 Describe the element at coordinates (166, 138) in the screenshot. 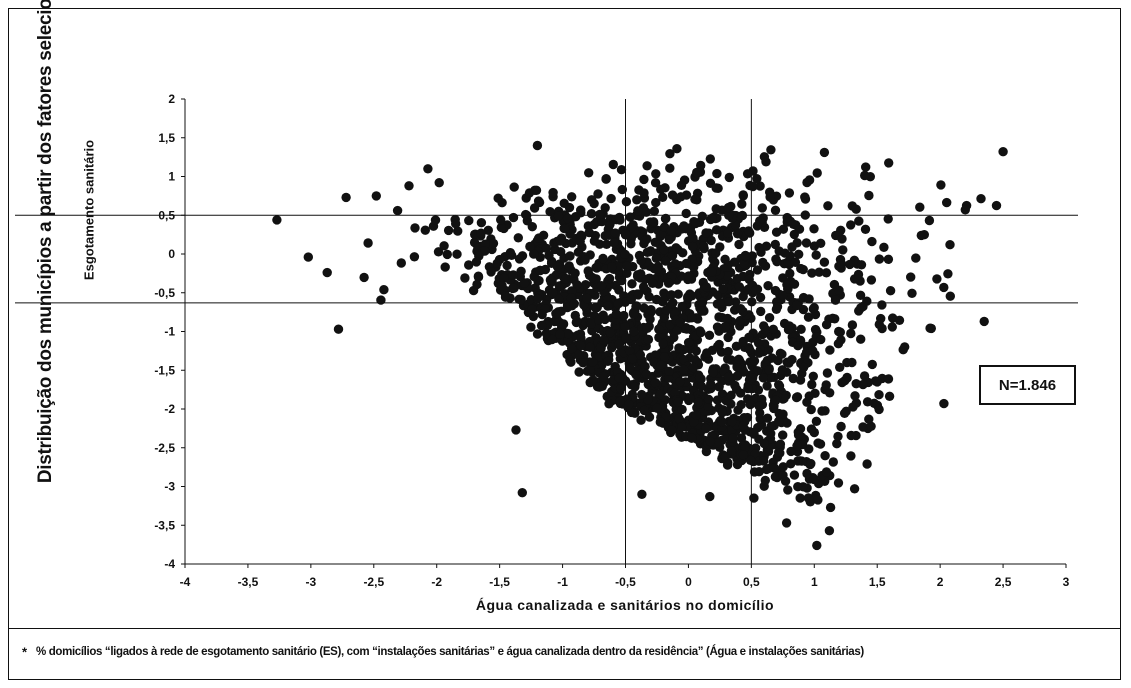

I see `y-tick-label: 1,5` at that location.